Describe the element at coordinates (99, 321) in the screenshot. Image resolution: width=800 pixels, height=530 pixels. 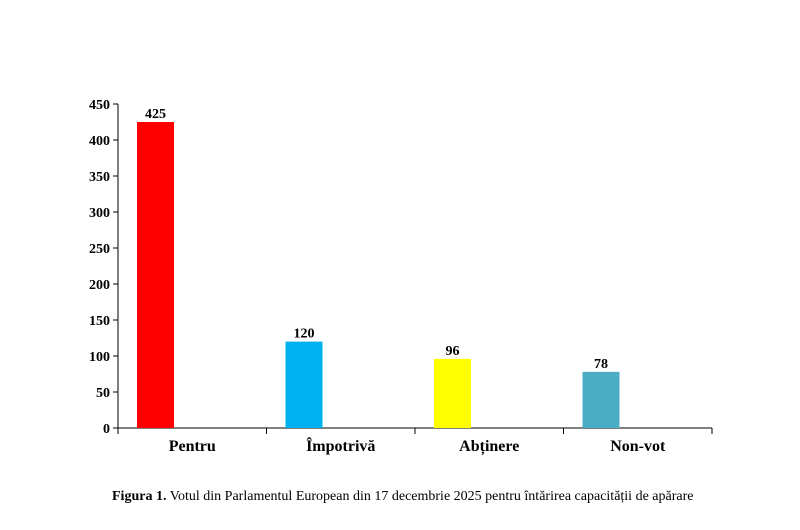
I see `y-tick-label: 150` at that location.